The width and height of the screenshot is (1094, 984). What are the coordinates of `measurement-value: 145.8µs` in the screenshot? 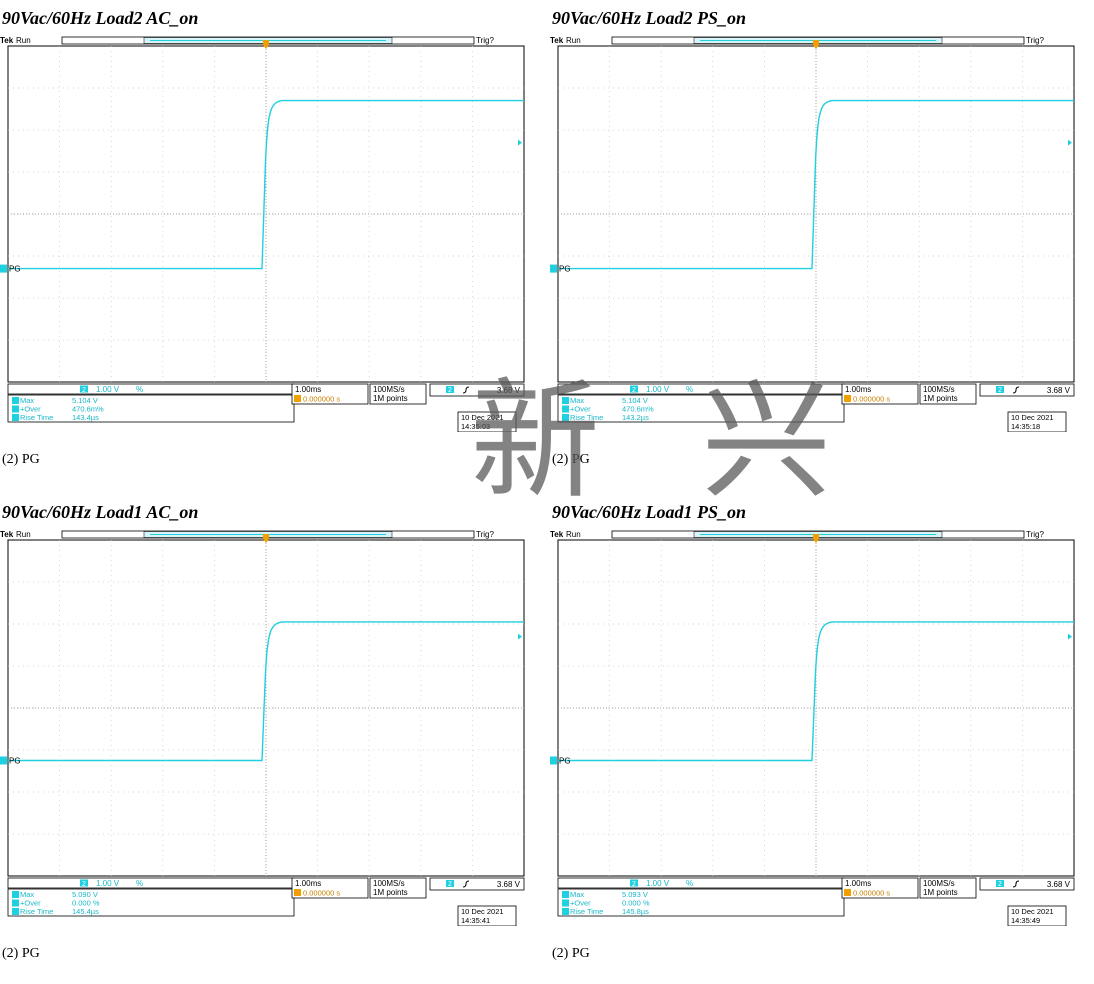 It's located at (635, 911).